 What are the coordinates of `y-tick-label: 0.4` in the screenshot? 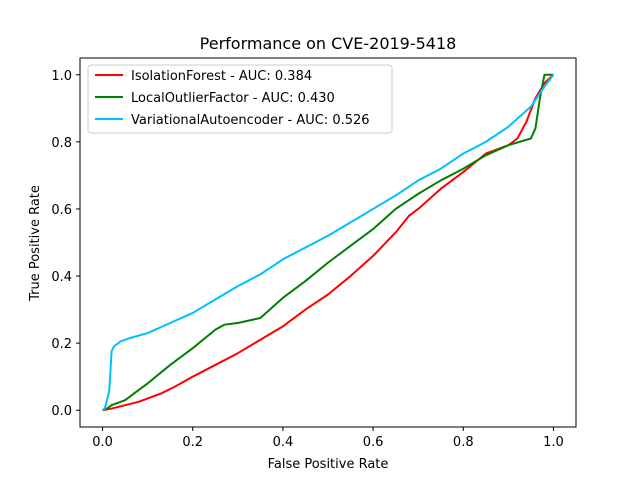 It's located at (61, 277).